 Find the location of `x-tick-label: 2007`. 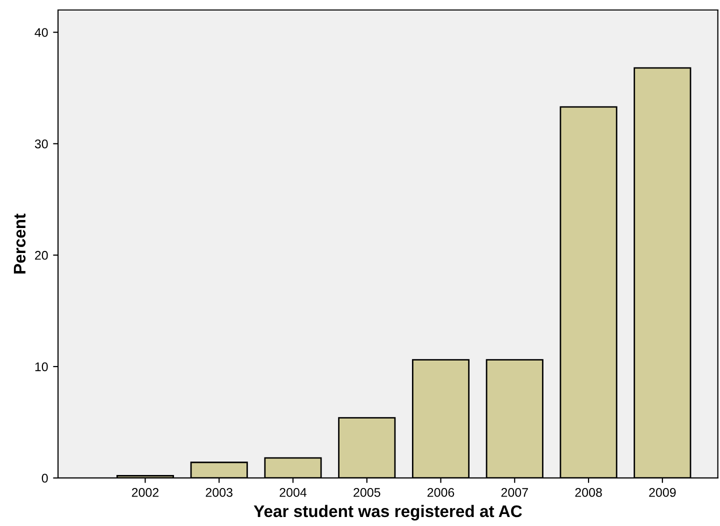

x-tick-label: 2007 is located at coordinates (514, 492).